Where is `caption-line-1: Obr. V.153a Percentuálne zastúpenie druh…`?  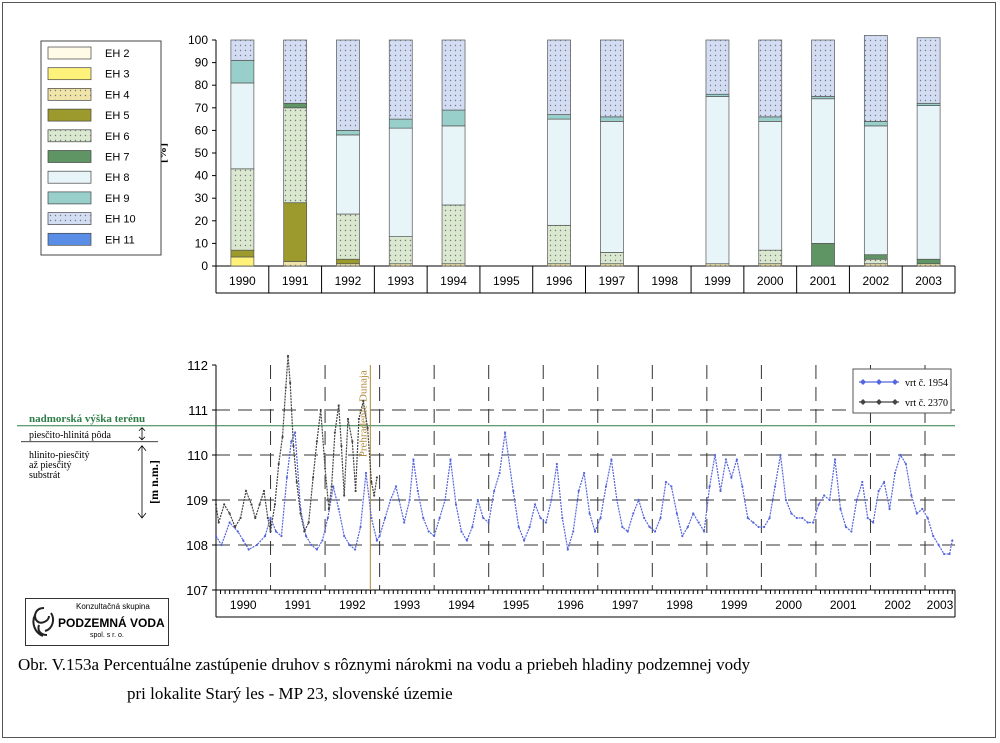 caption-line-1: Obr. V.153a Percentuálne zastúpenie druh… is located at coordinates (384, 664).